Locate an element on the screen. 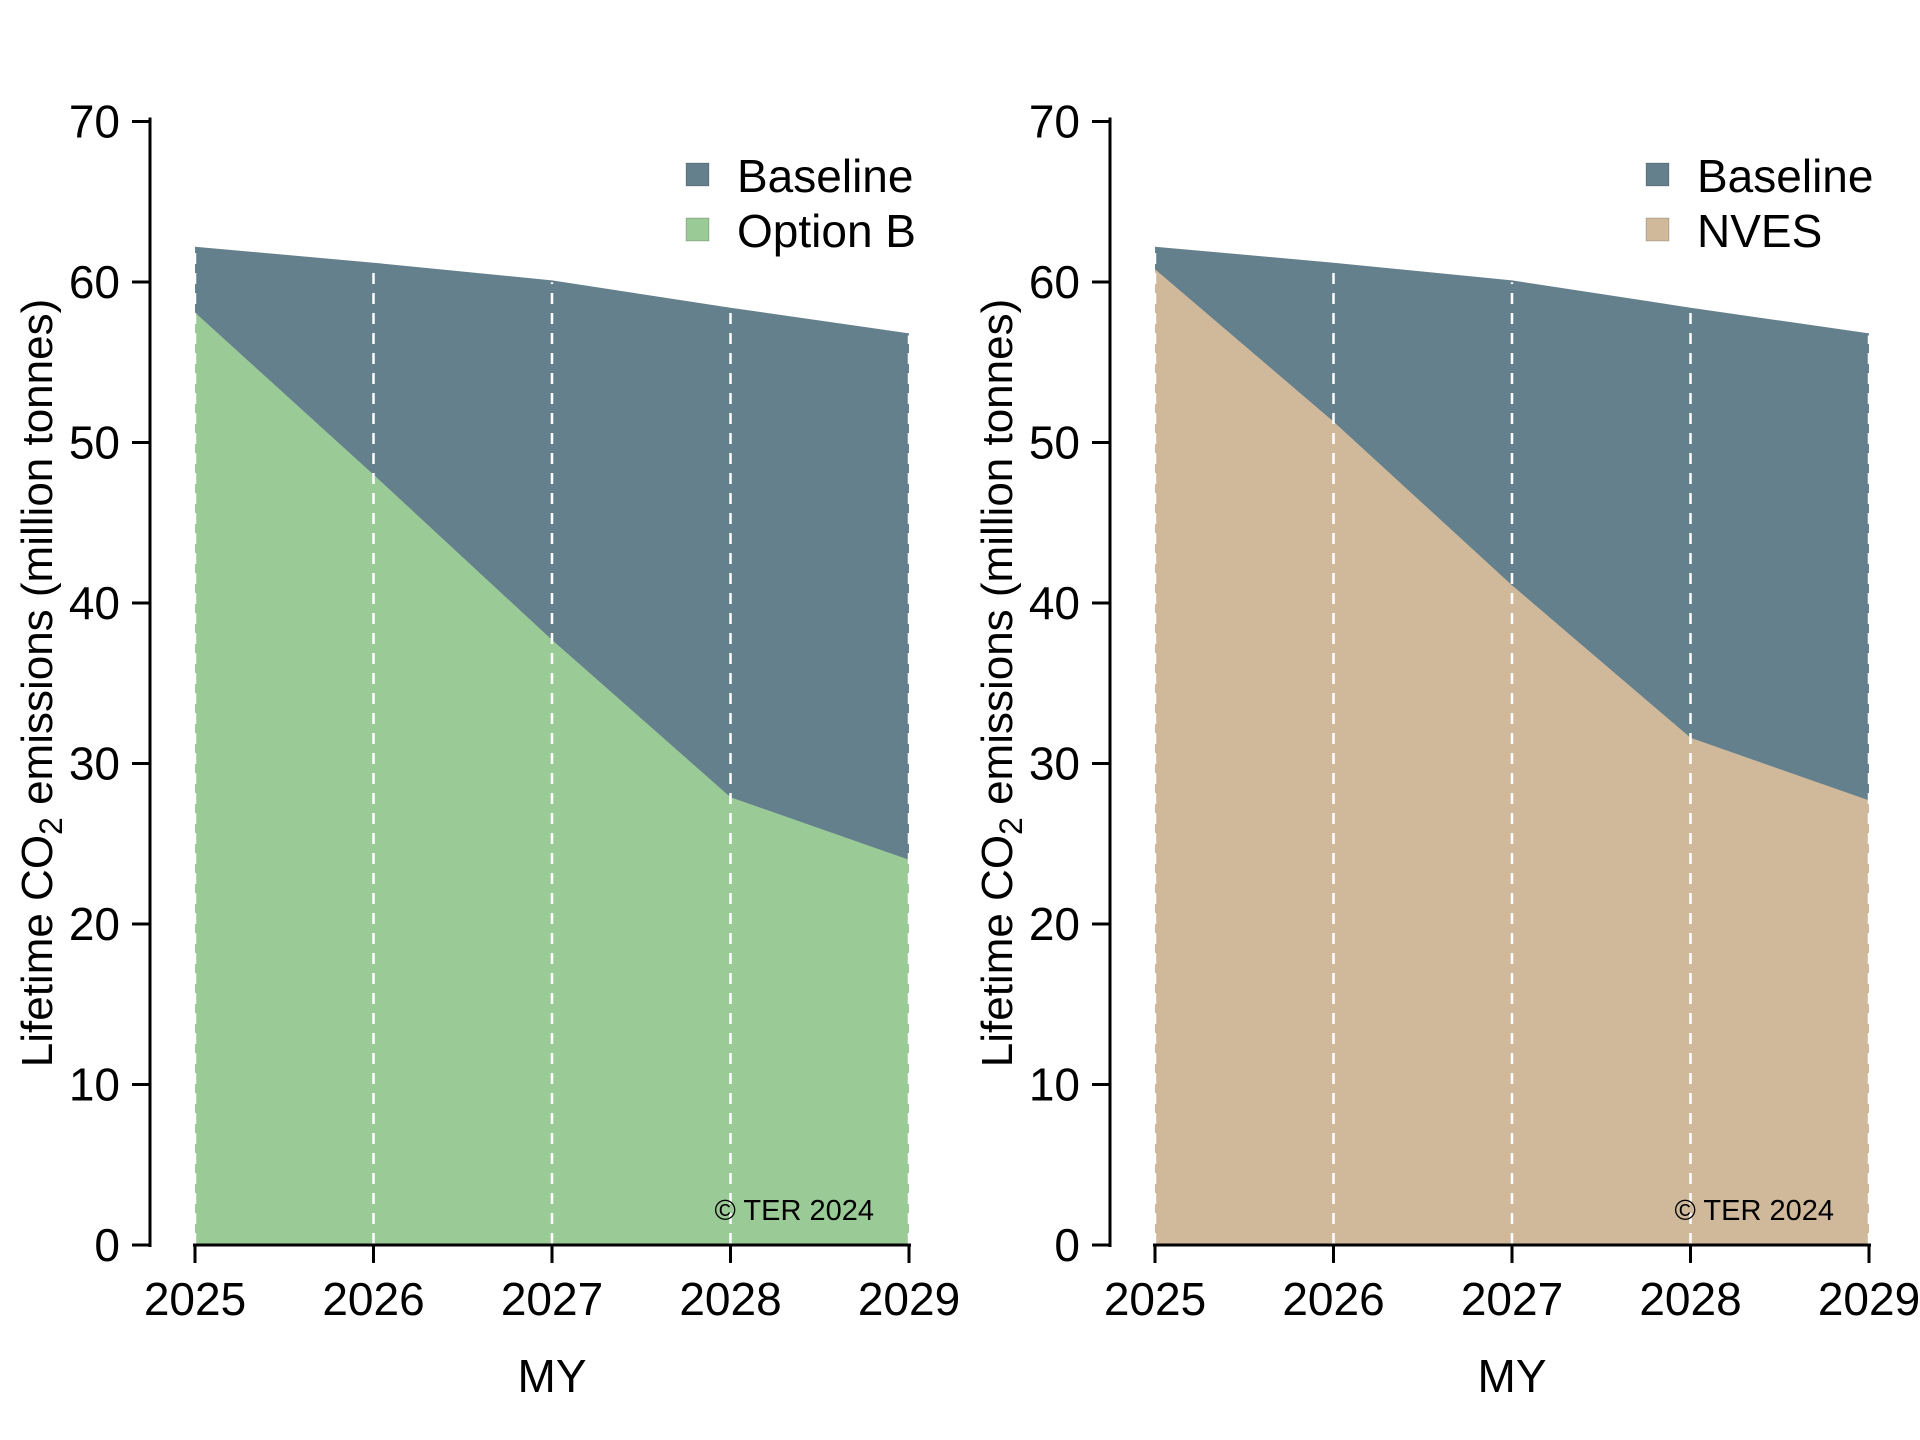 Image resolution: width=1920 pixels, height=1440 pixels. legend-label-nves: NVES is located at coordinates (1759, 231).